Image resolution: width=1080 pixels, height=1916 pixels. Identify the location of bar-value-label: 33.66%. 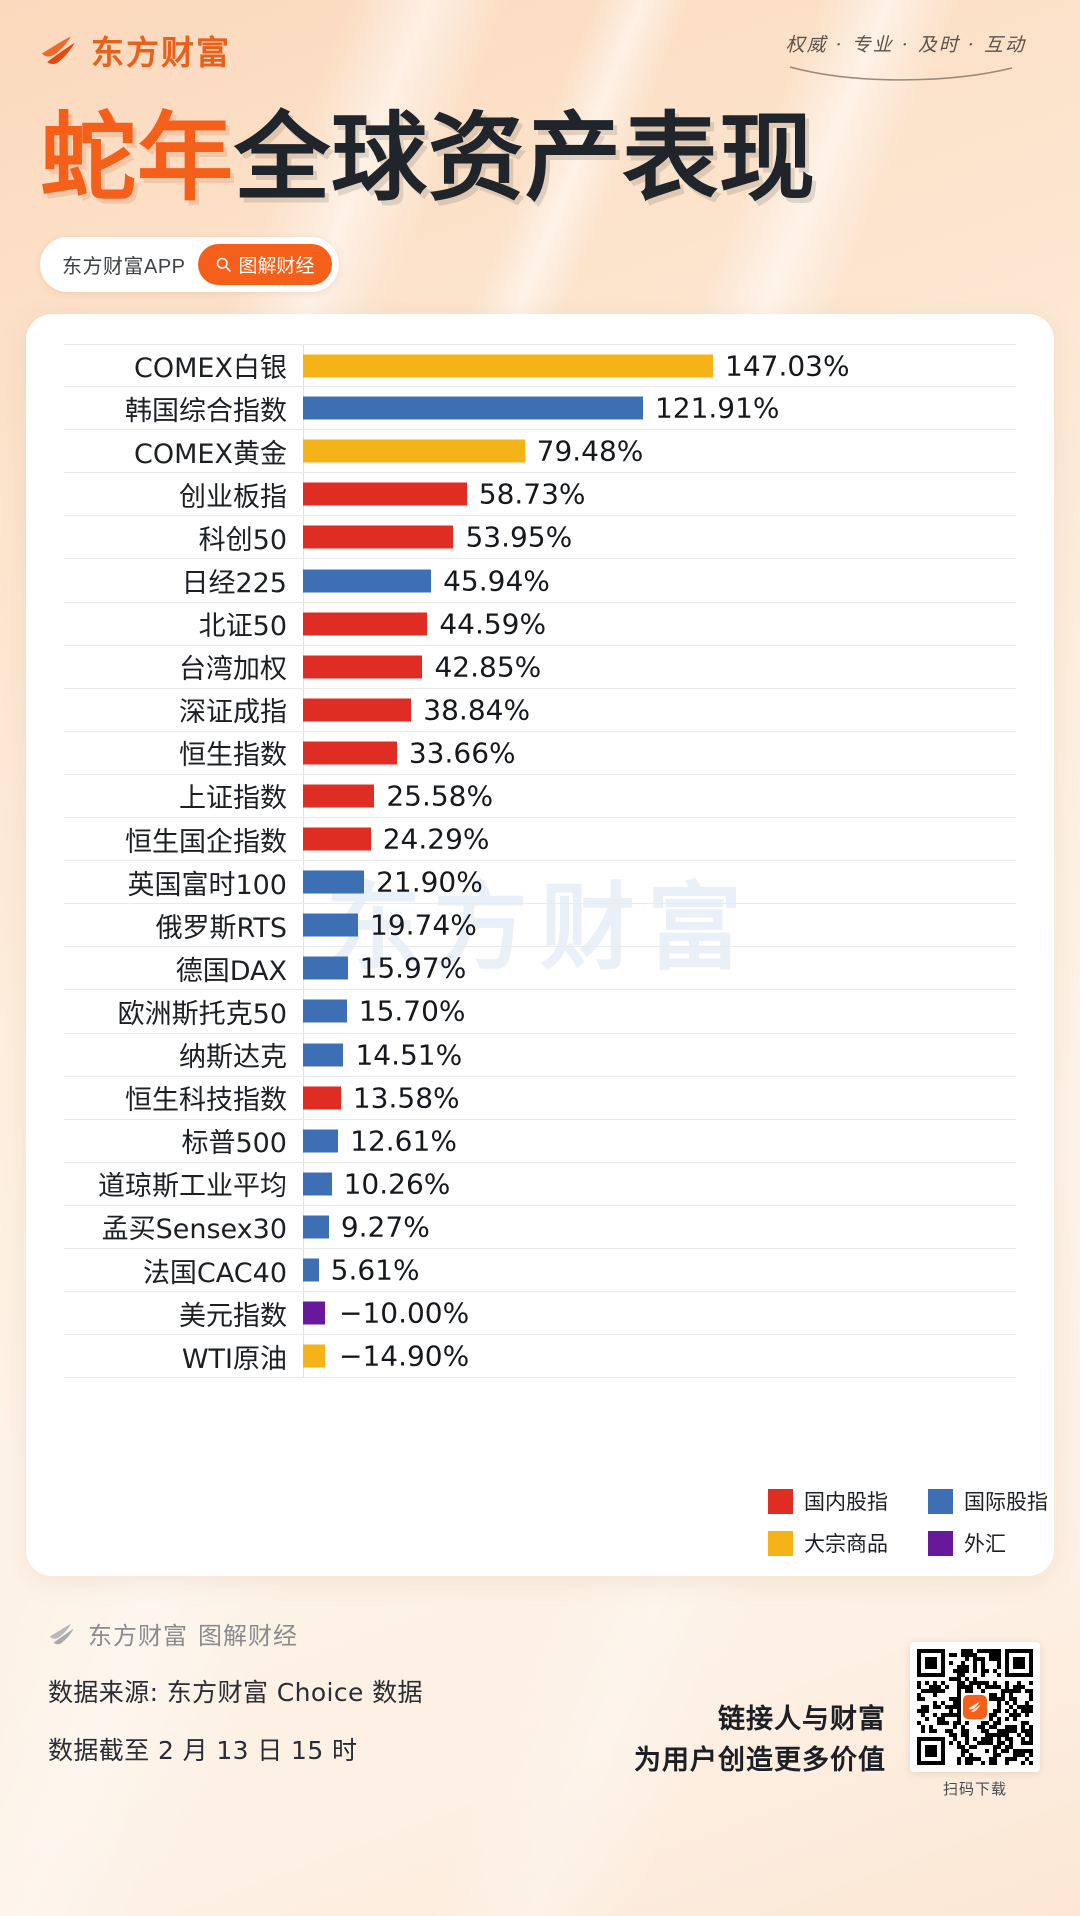
(462, 753).